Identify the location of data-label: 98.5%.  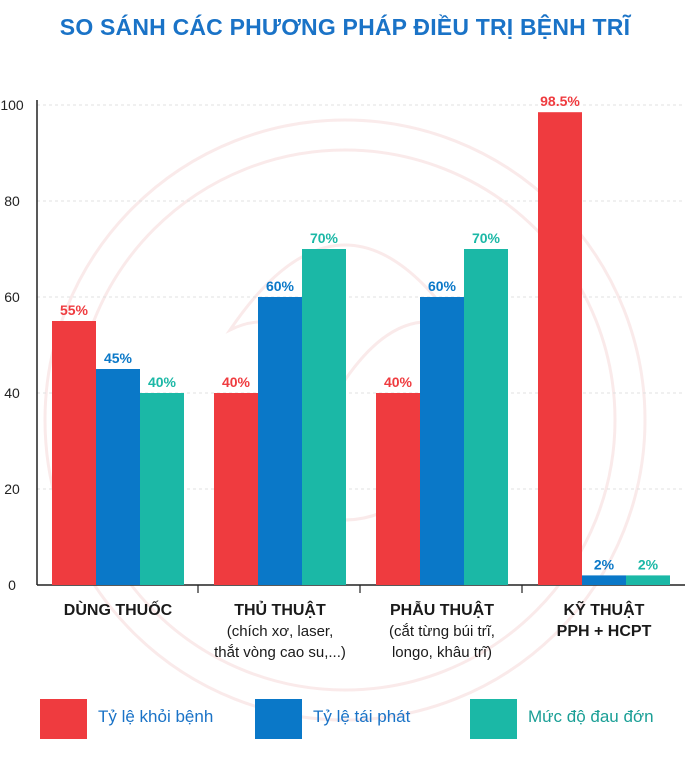
(560, 101).